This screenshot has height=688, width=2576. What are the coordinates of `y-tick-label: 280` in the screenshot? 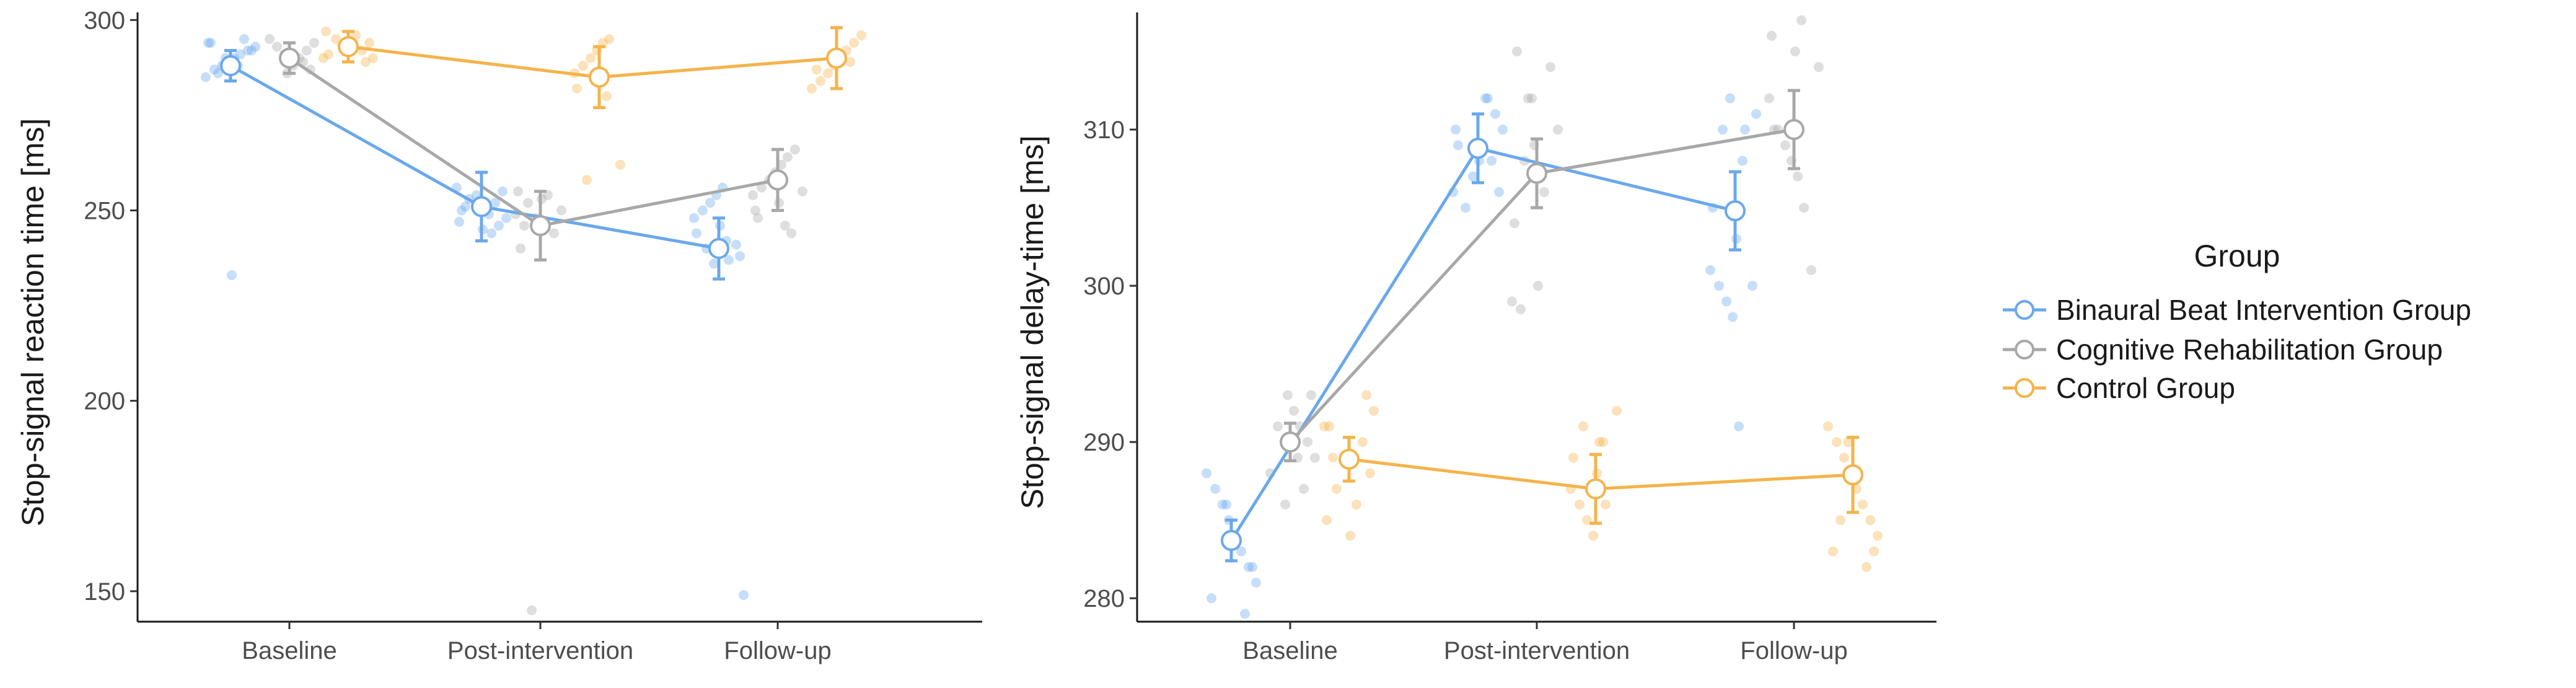 It's located at (1104, 598).